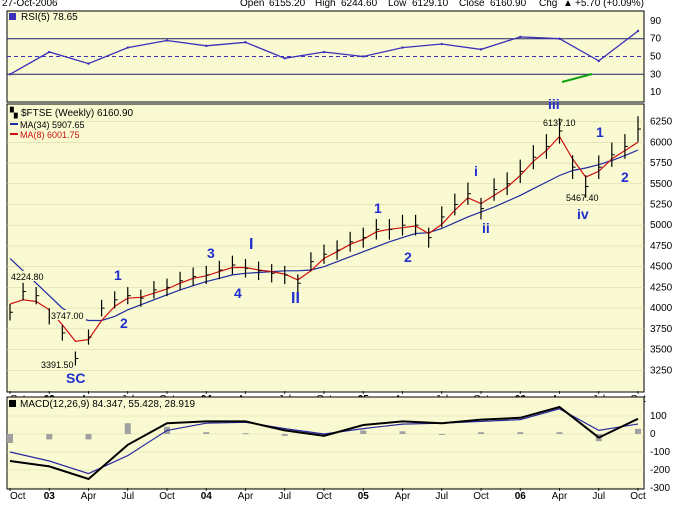 The image size is (690, 509). What do you see at coordinates (325, 4) in the screenshot?
I see `high-label: High` at bounding box center [325, 4].